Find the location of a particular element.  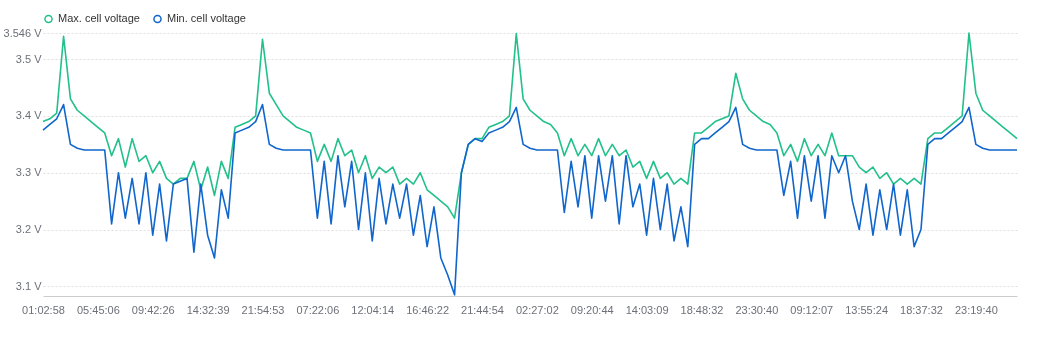

x-tick-label: 07:22:06 is located at coordinates (318, 309).